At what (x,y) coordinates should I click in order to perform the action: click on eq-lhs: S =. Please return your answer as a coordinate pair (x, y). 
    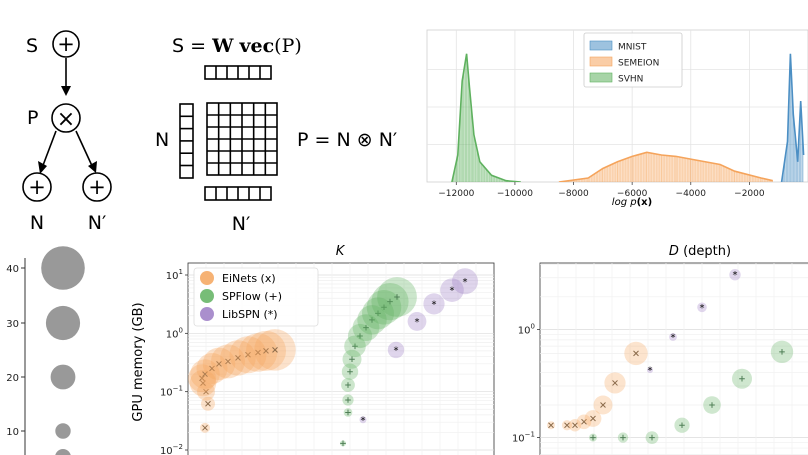
    Looking at the image, I should click on (189, 46).